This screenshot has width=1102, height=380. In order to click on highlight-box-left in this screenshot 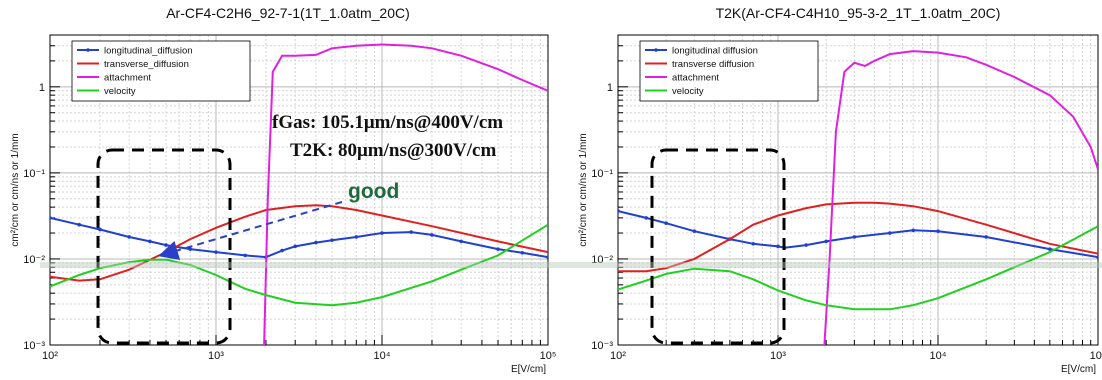, I will do `click(164, 246)`.